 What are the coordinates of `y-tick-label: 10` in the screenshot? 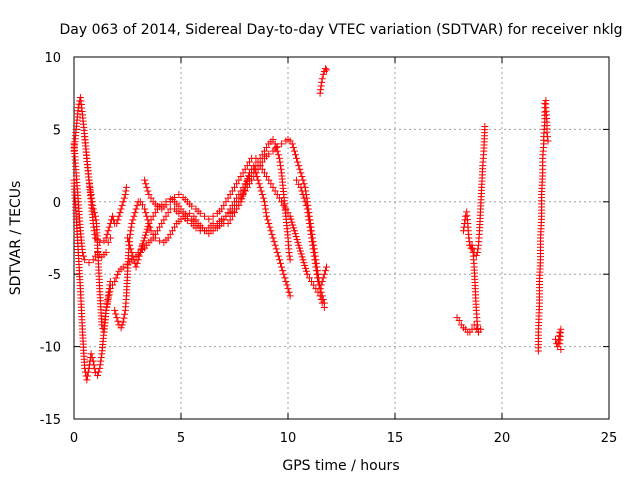 It's located at (52, 58).